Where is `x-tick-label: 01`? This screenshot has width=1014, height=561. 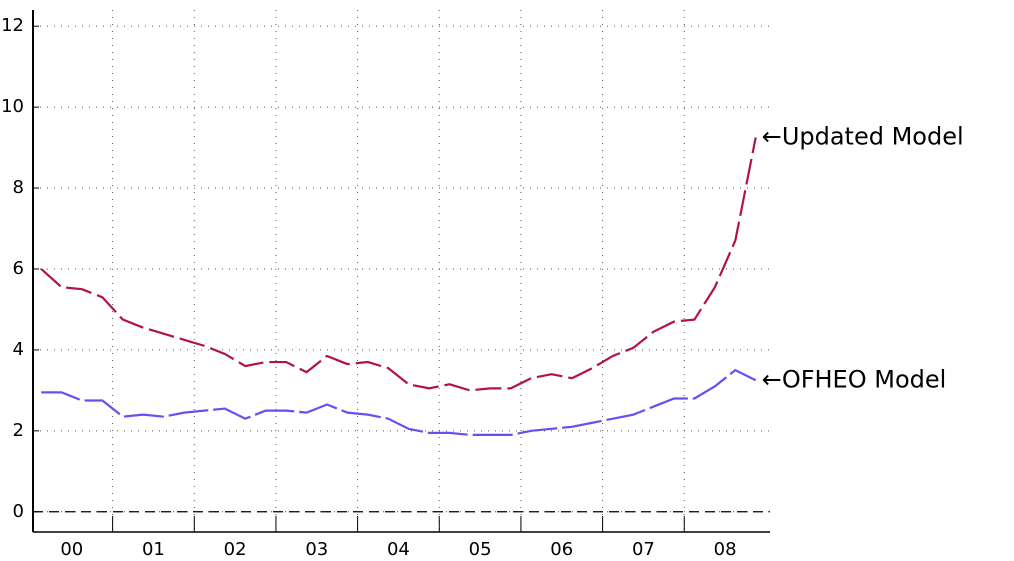 x-tick-label: 01 is located at coordinates (153, 549).